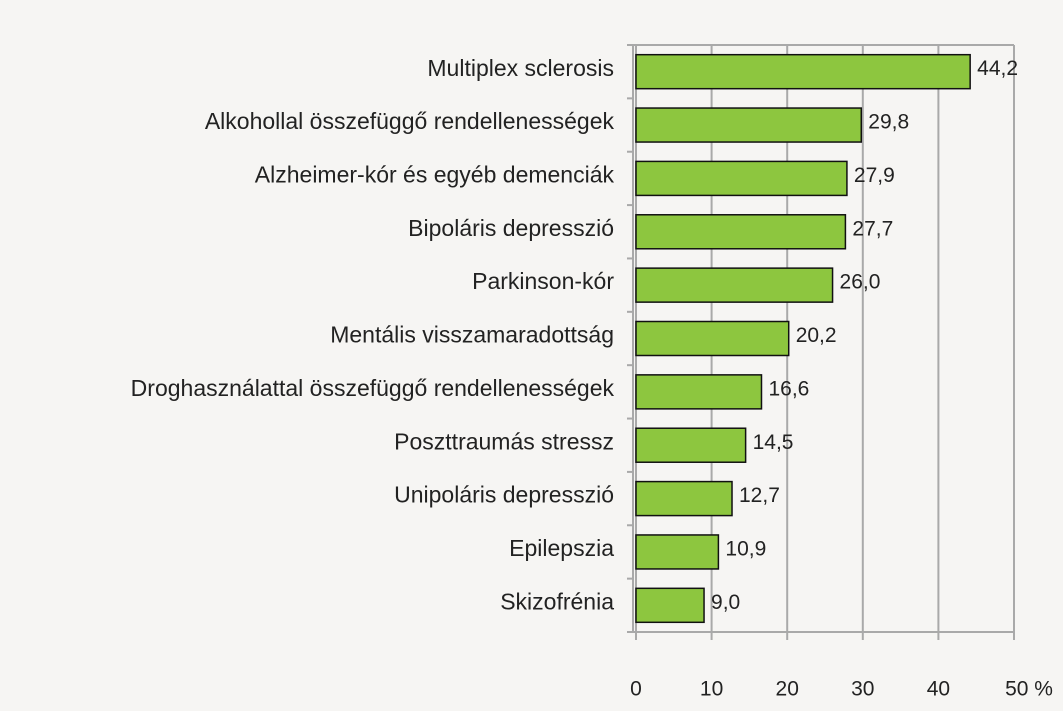 This screenshot has height=711, width=1063. Describe the element at coordinates (472, 335) in the screenshot. I see `y-tick-label: Mentális visszamaradottság` at that location.